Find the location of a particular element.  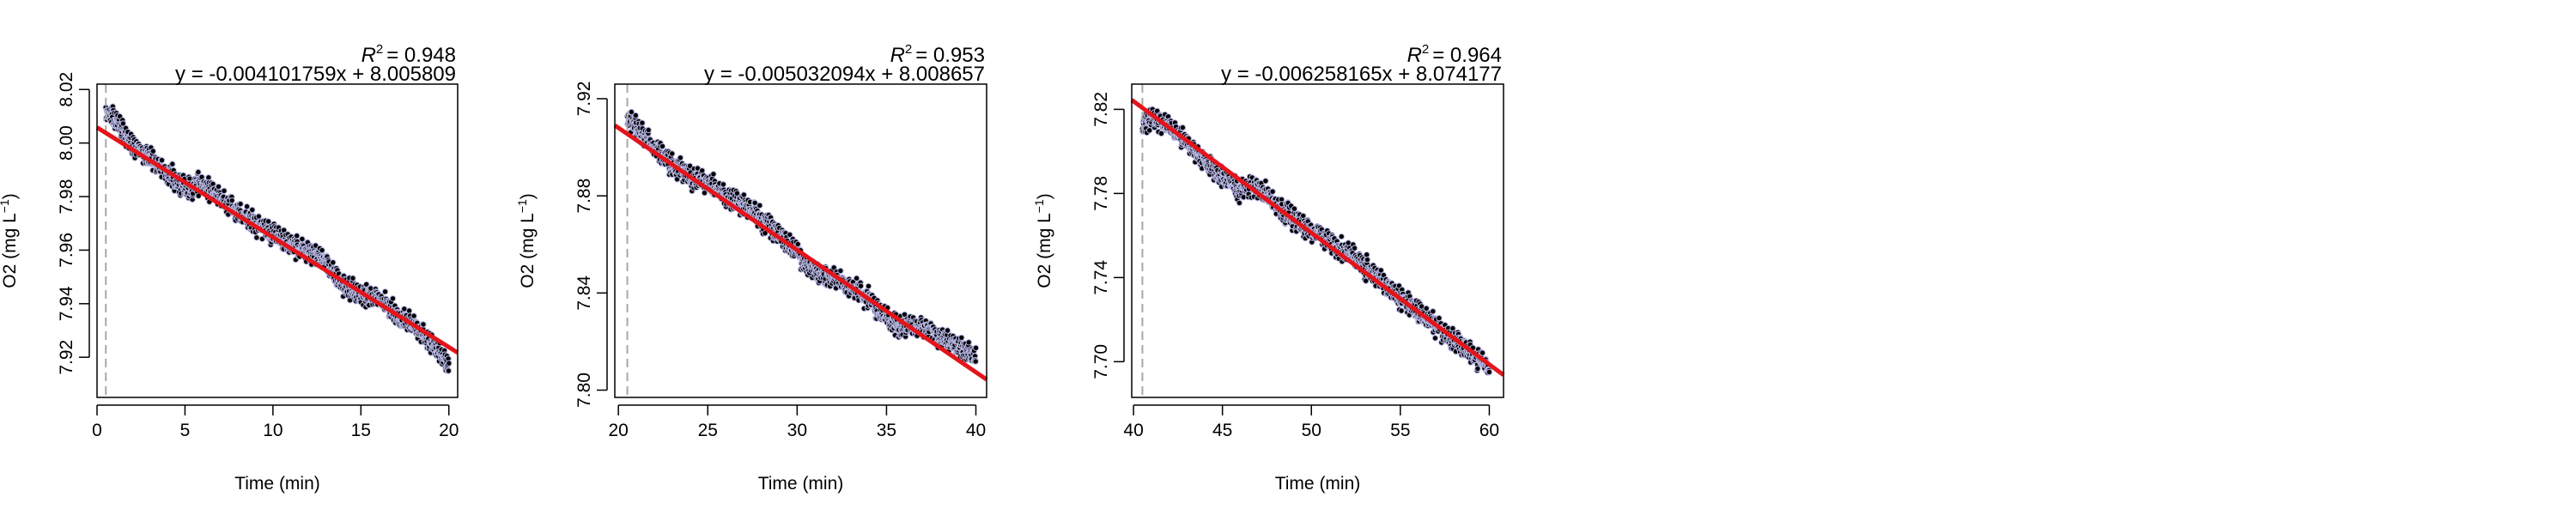

y-axis: 7.70 7.74 7.78 7.82 is located at coordinates (1108, 235).